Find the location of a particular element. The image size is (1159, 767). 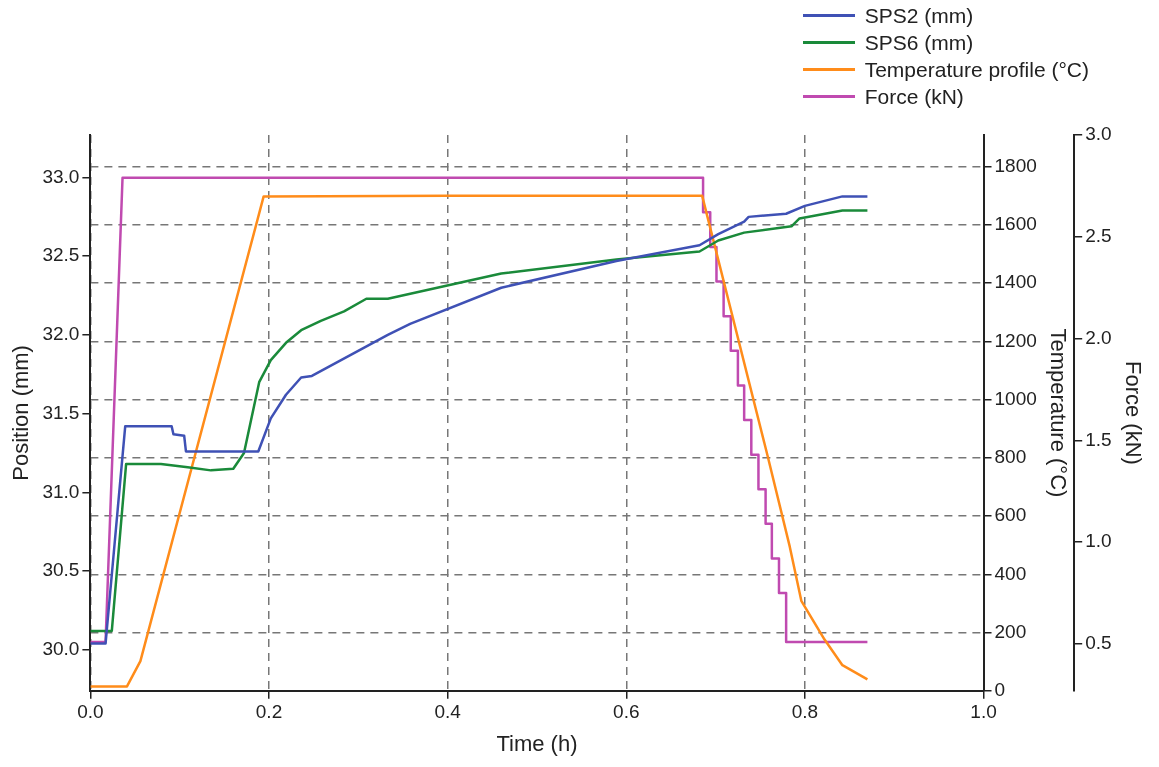

y2-tick-label: 0 is located at coordinates (1000, 690).